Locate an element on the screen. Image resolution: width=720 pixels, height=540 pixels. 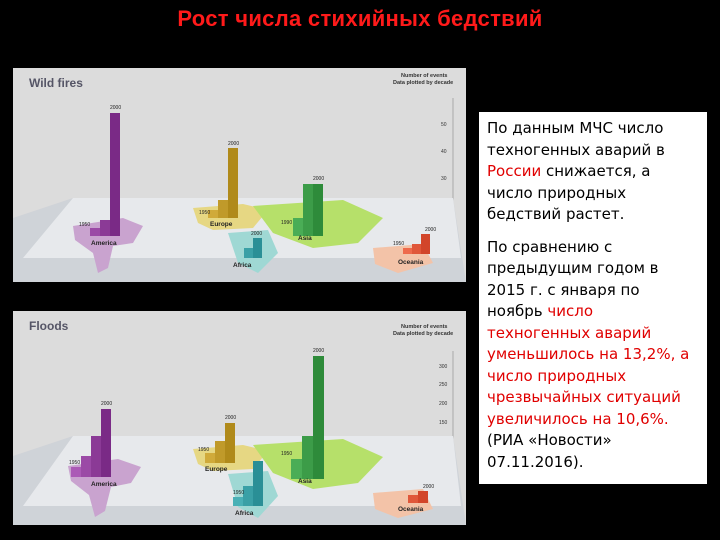
slide-title: Рост числа стихийных бедствий is located at coordinates (360, 18).